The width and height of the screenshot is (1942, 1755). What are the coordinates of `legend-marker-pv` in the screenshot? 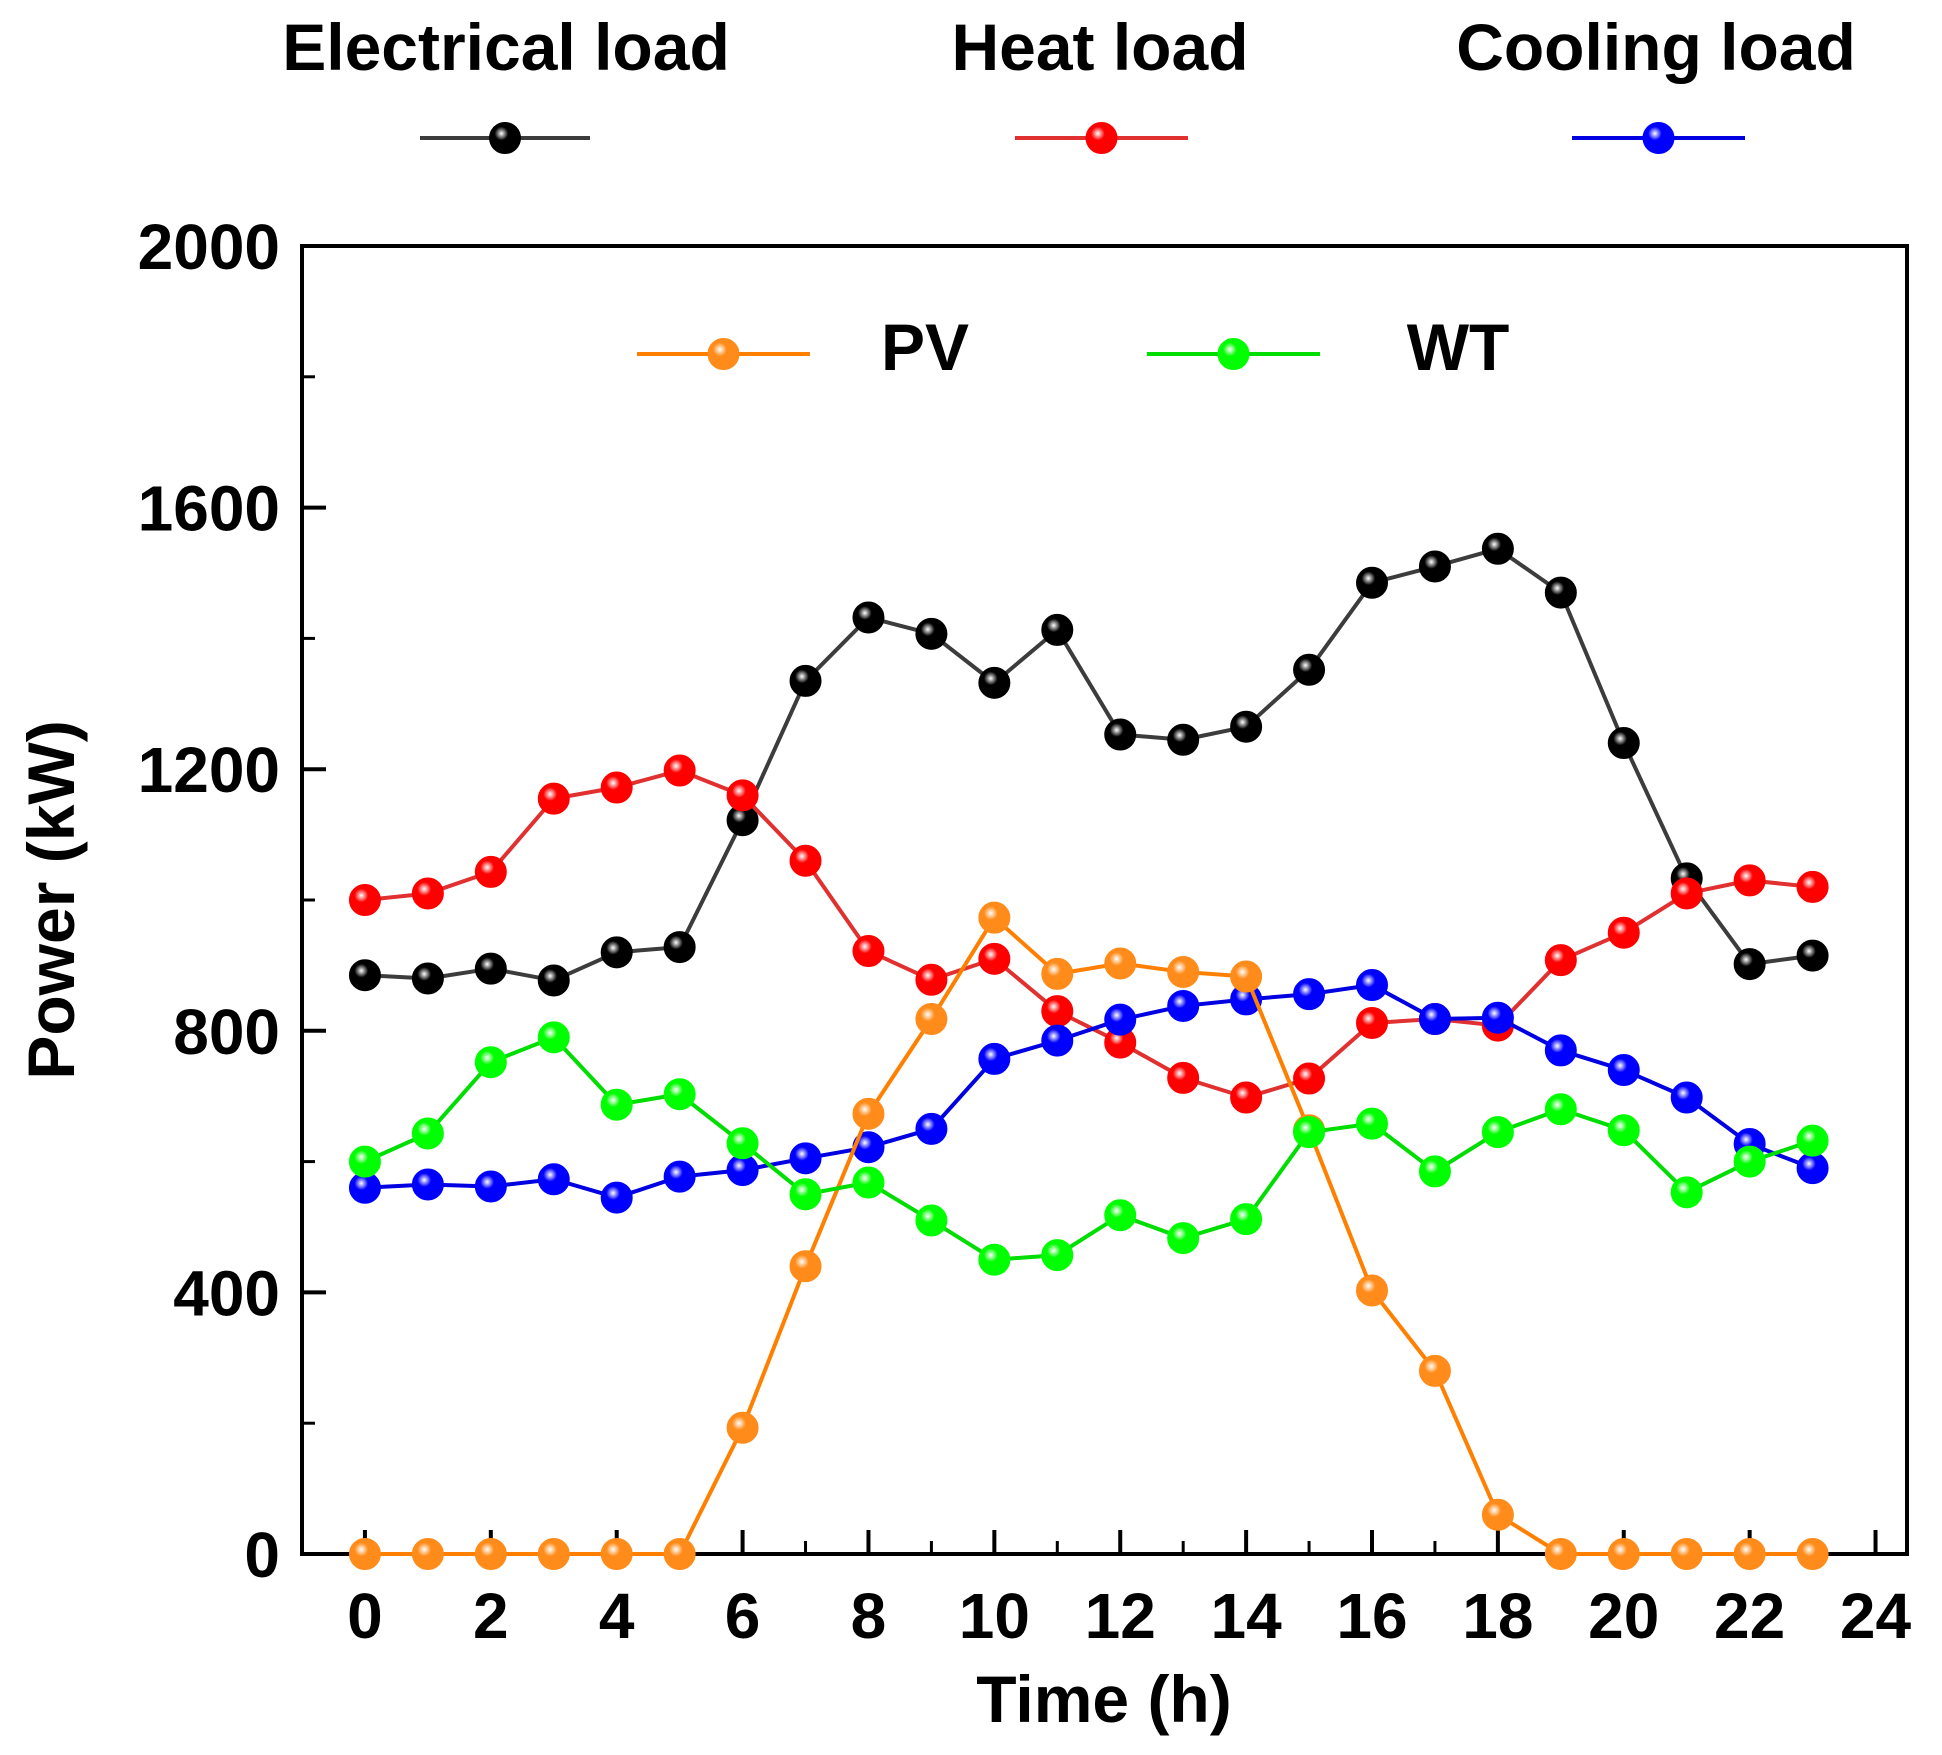 It's located at (723, 354).